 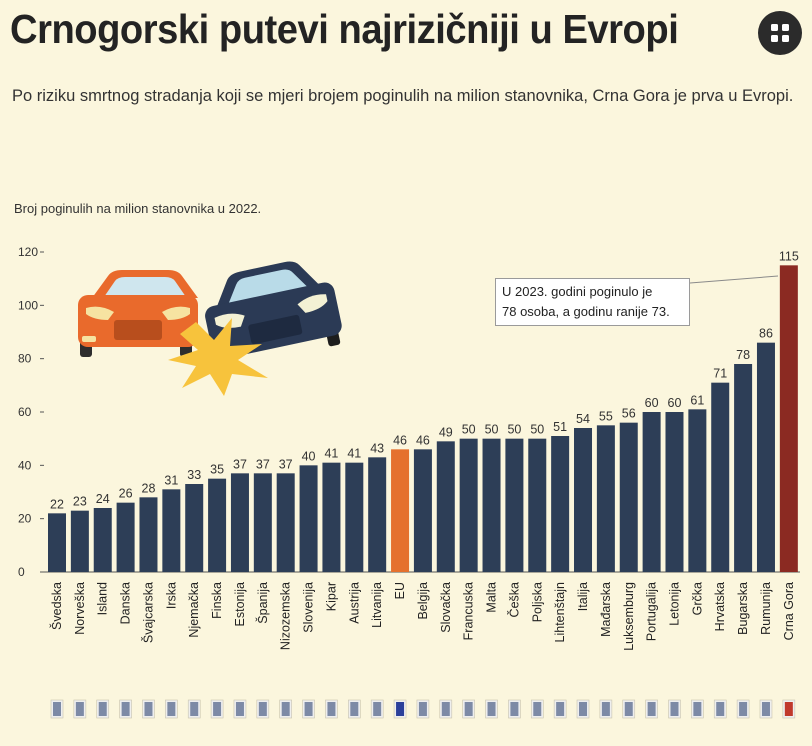 I want to click on bar-value-label: 51, so click(x=560, y=427).